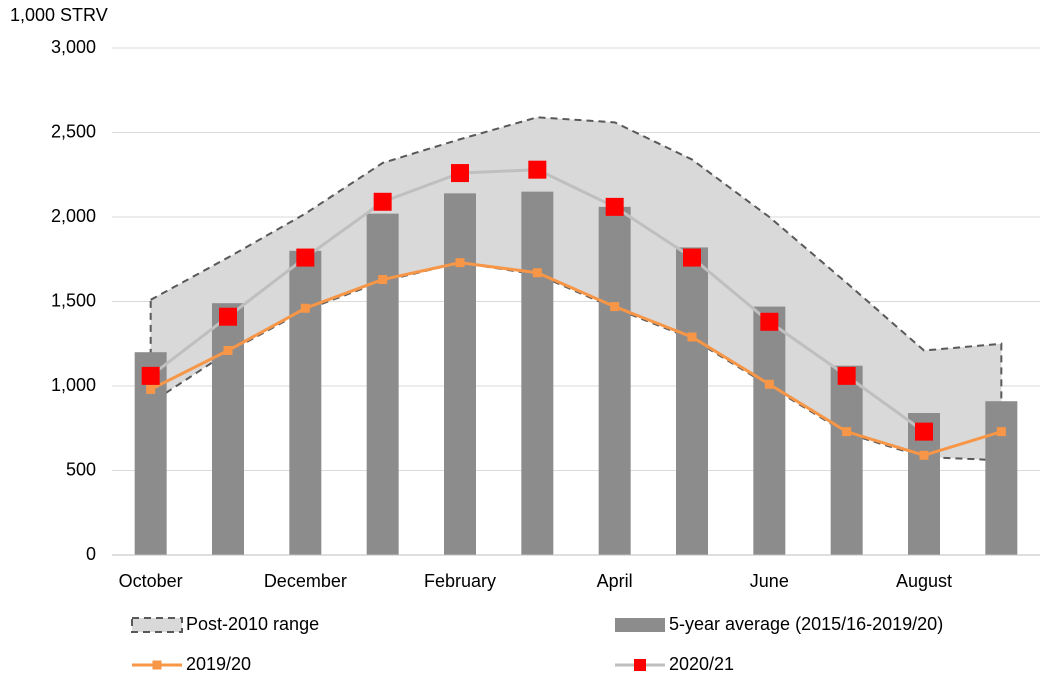 This screenshot has width=1042, height=682. Describe the element at coordinates (73, 131) in the screenshot. I see `y-tick-label: 2,500` at that location.